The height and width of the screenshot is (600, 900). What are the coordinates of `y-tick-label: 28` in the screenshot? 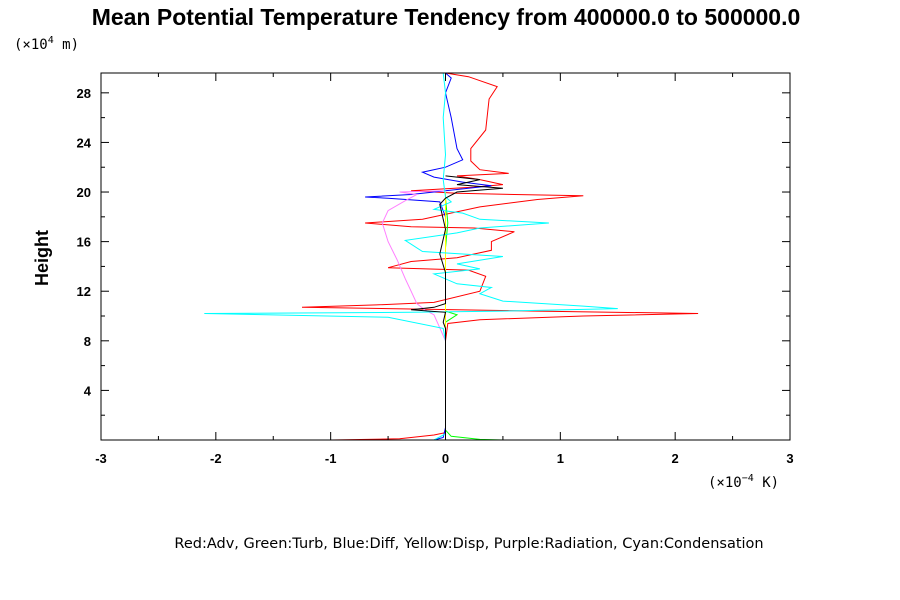 It's located at (84, 93).